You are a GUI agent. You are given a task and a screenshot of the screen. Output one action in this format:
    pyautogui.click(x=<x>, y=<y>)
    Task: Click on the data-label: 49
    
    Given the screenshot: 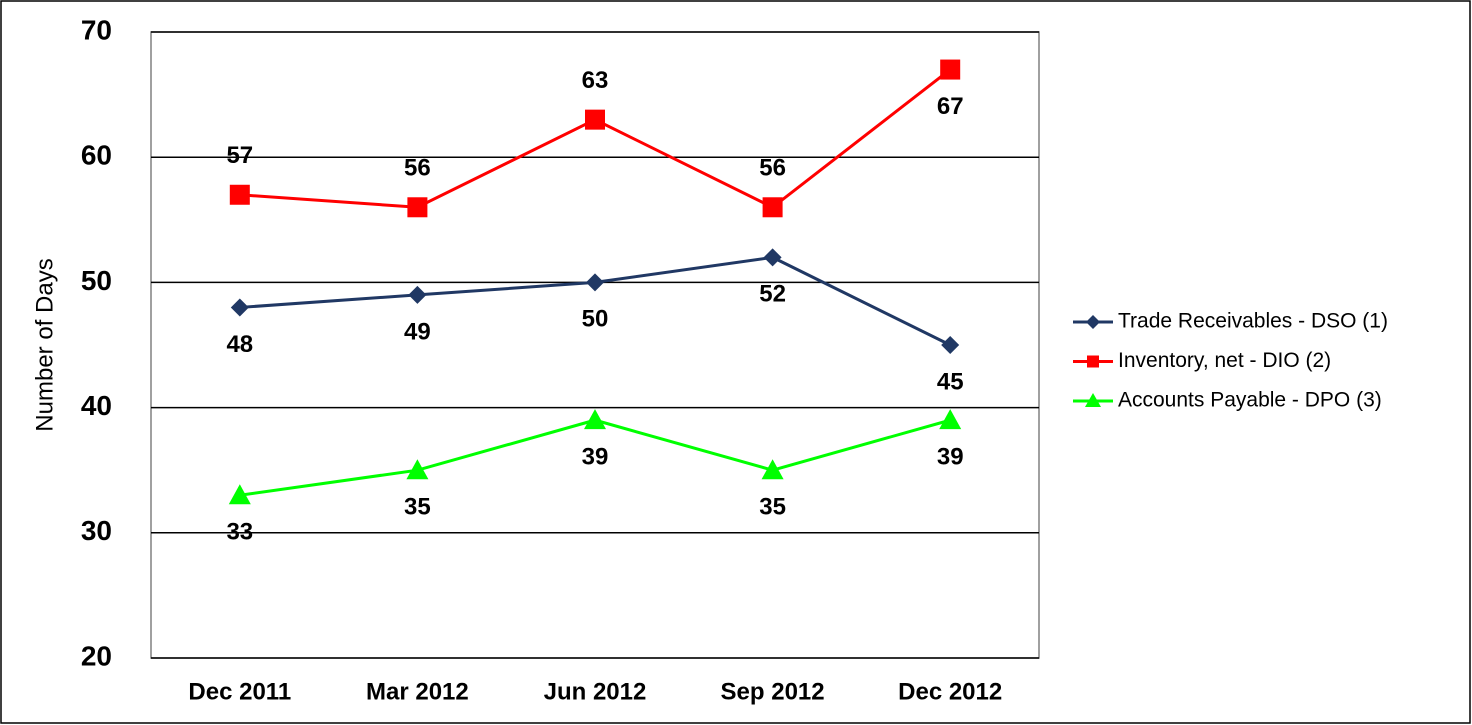 What is the action you would take?
    pyautogui.click(x=417, y=331)
    